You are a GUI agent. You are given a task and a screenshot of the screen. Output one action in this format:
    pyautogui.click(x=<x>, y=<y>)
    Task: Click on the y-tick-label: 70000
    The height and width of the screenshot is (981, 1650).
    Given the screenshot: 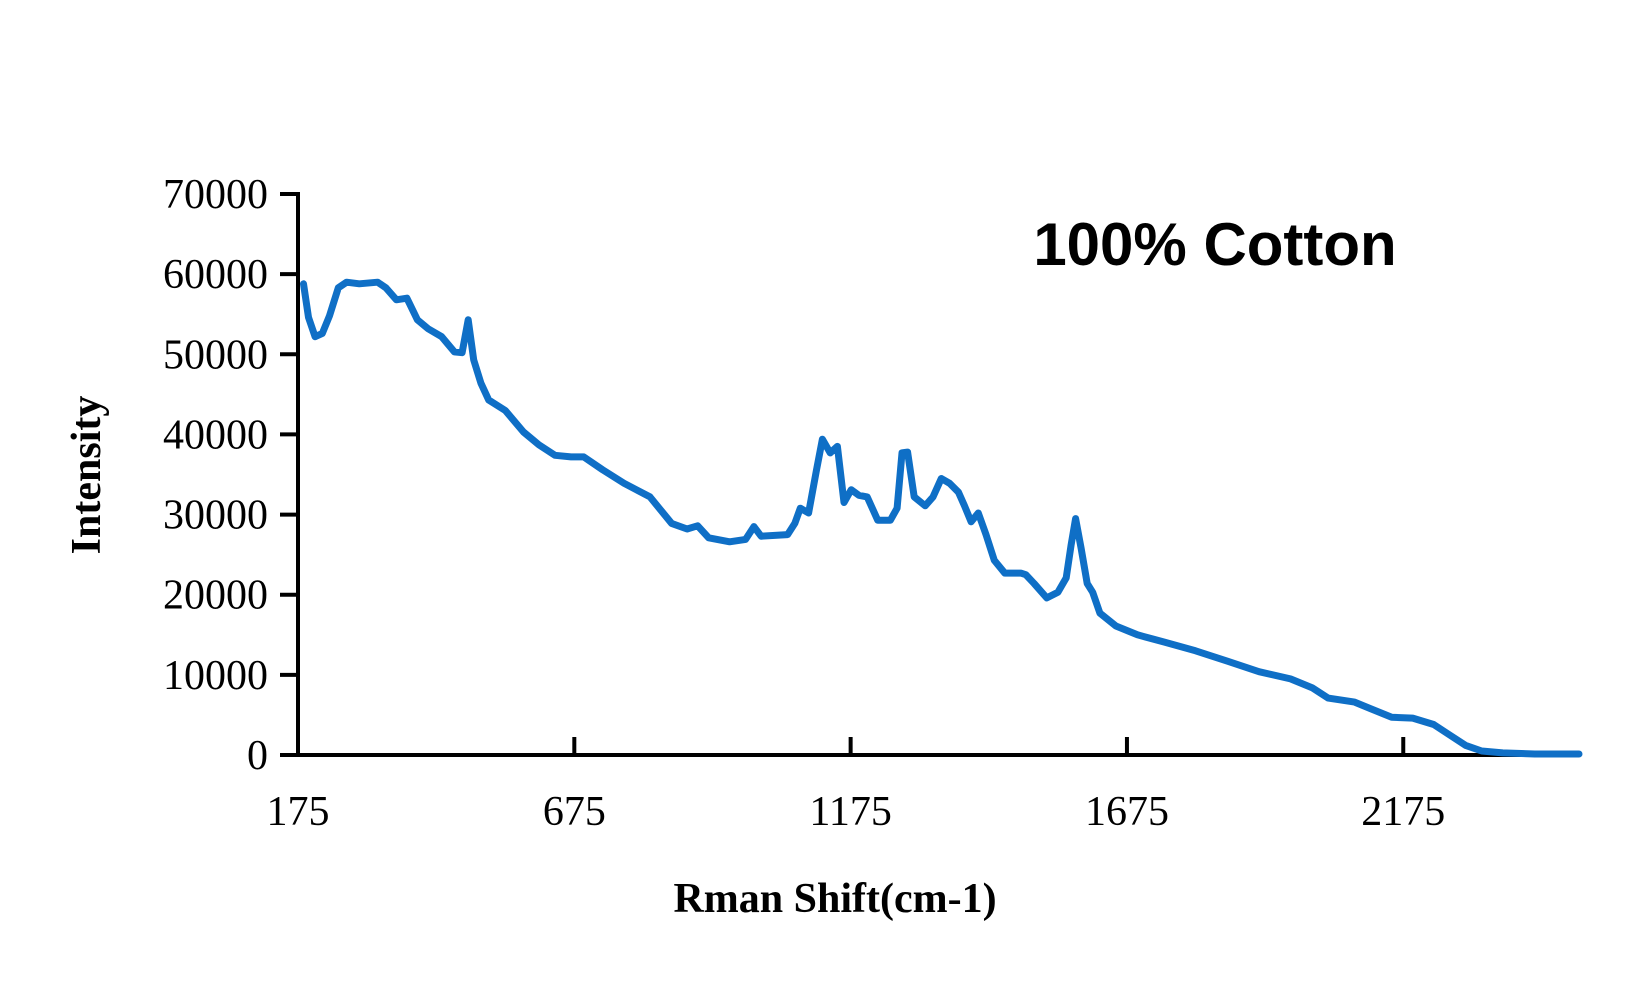 What is the action you would take?
    pyautogui.click(x=215, y=195)
    